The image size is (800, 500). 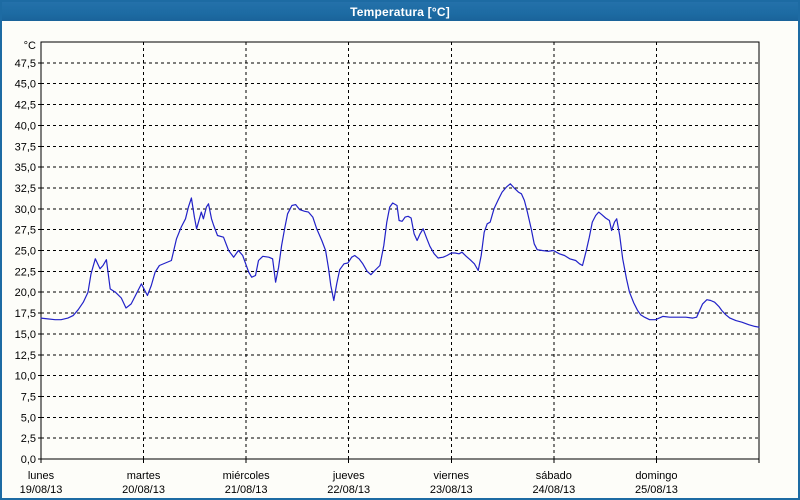 I want to click on y-axis-label: 5,0, so click(x=28, y=418).